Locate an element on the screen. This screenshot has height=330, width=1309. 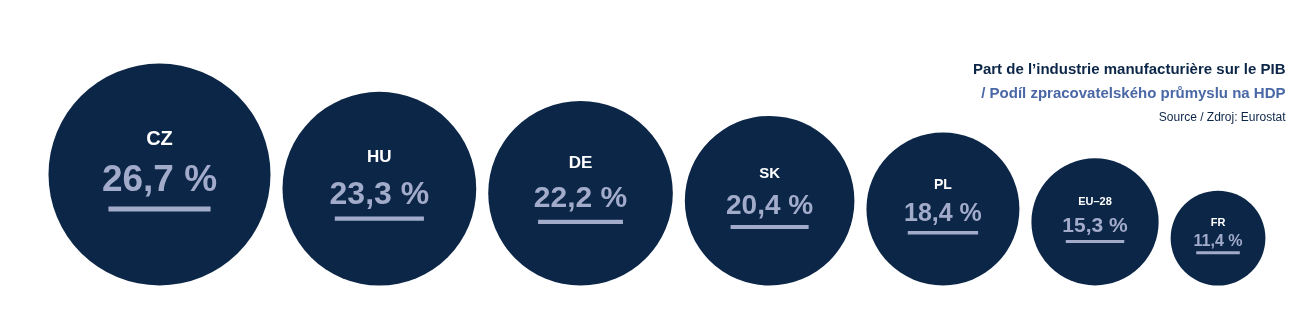
data-label: 11,4 % is located at coordinates (1218, 240).